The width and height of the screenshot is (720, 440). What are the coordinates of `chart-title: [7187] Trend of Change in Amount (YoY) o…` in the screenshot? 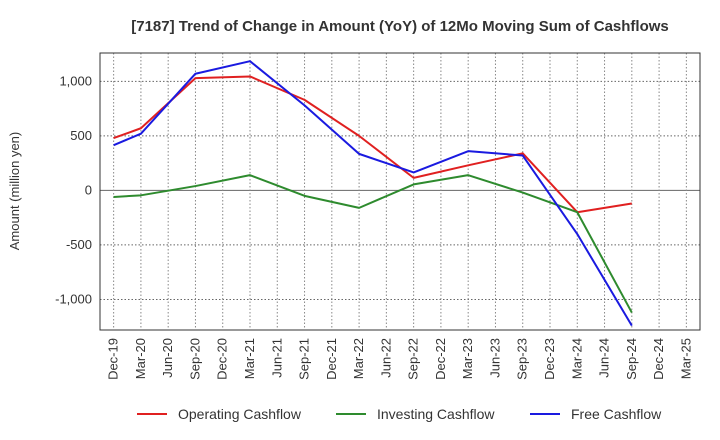 It's located at (400, 26).